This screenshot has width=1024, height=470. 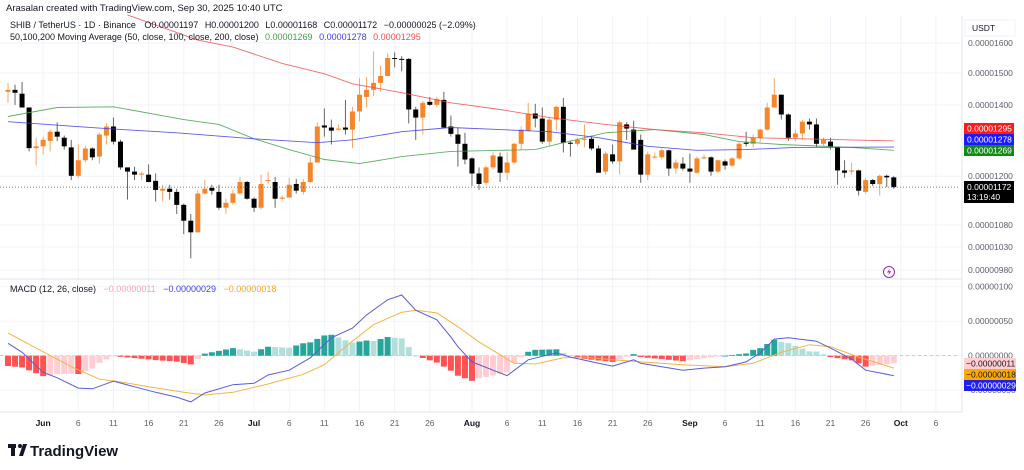 I want to click on macd-tick-label: 0.00000000, so click(x=990, y=356).